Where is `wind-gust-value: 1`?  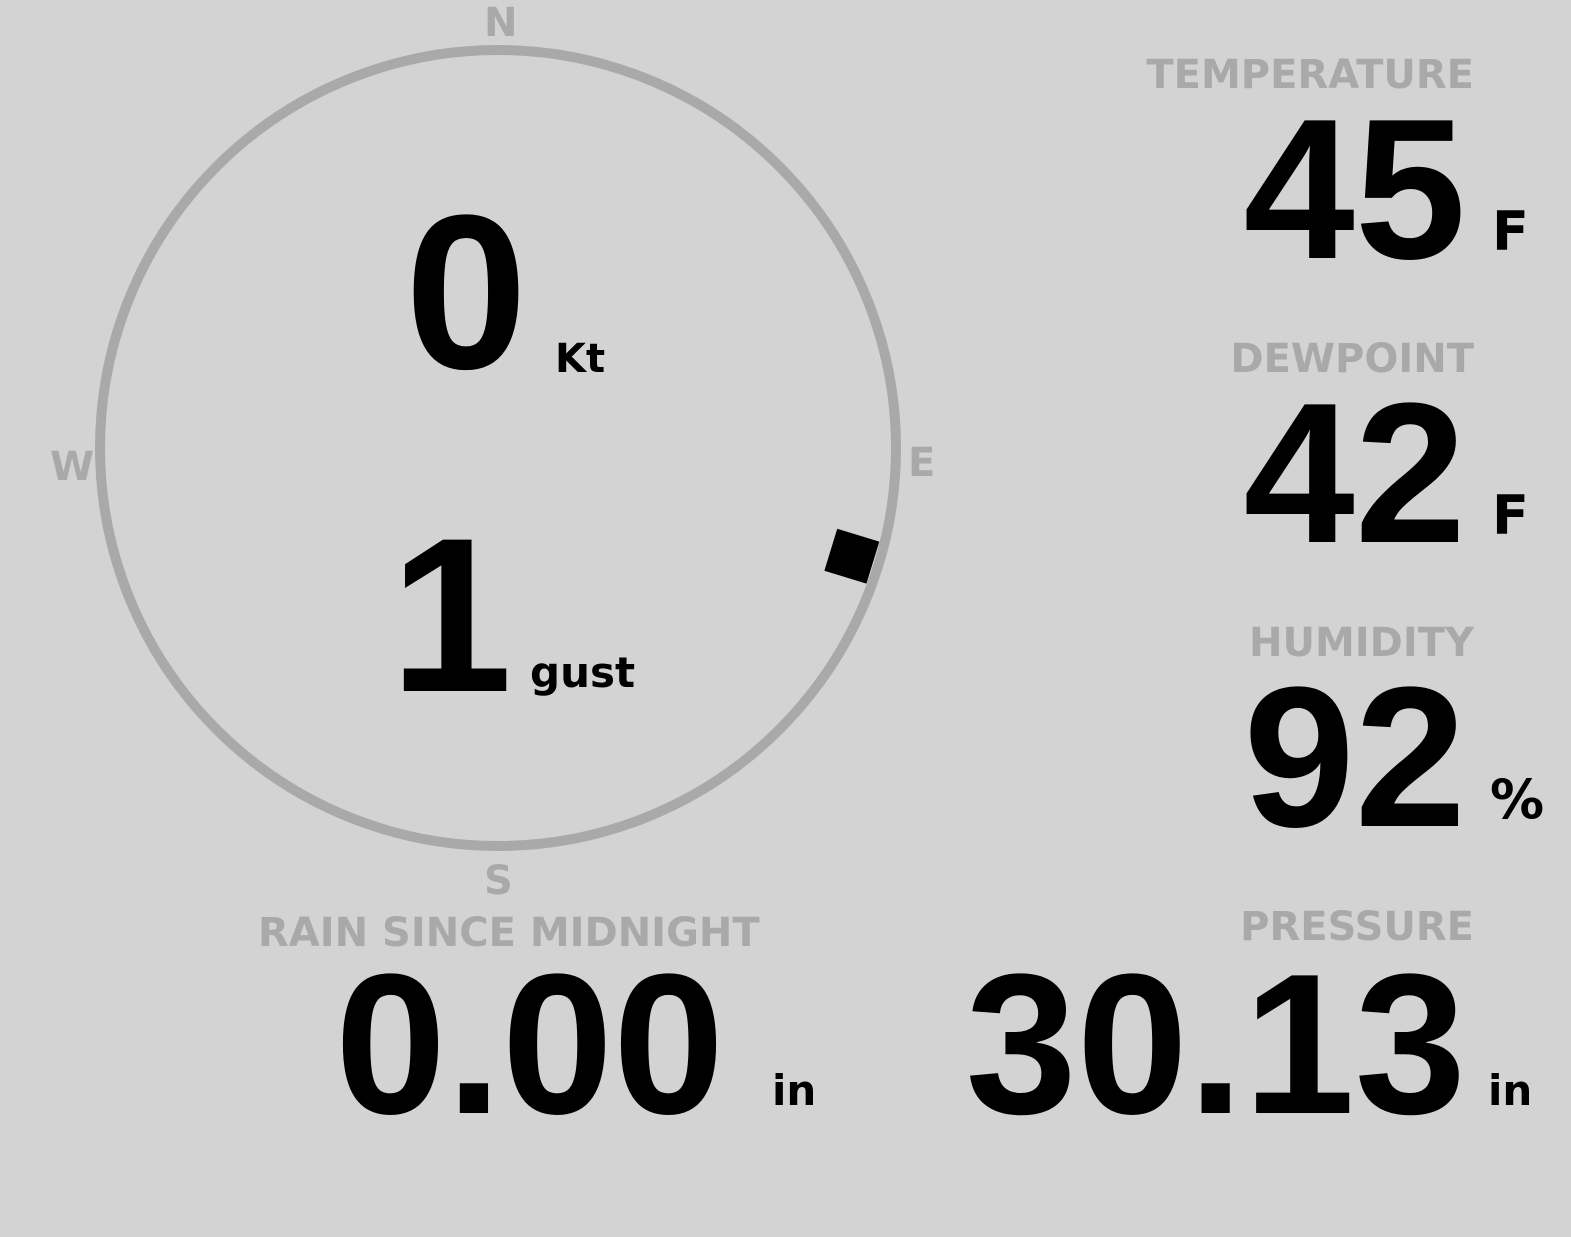 wind-gust-value: 1 is located at coordinates (451, 615).